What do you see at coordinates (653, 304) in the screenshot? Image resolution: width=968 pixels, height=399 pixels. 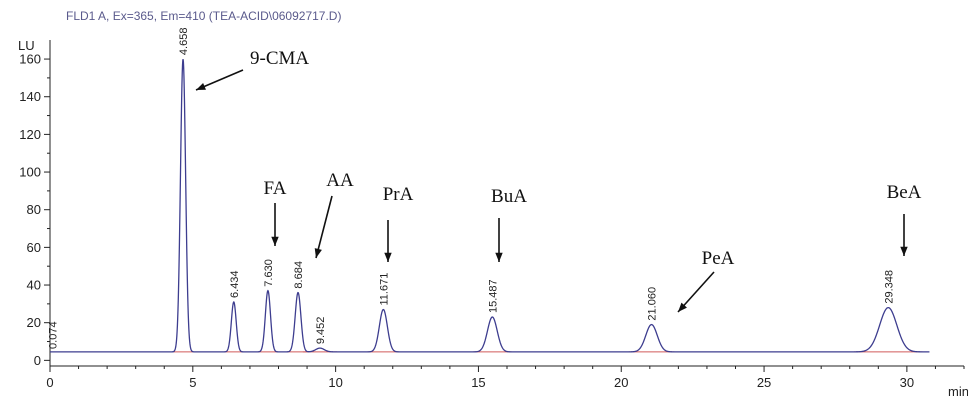 I see `peak-label: 21.060` at bounding box center [653, 304].